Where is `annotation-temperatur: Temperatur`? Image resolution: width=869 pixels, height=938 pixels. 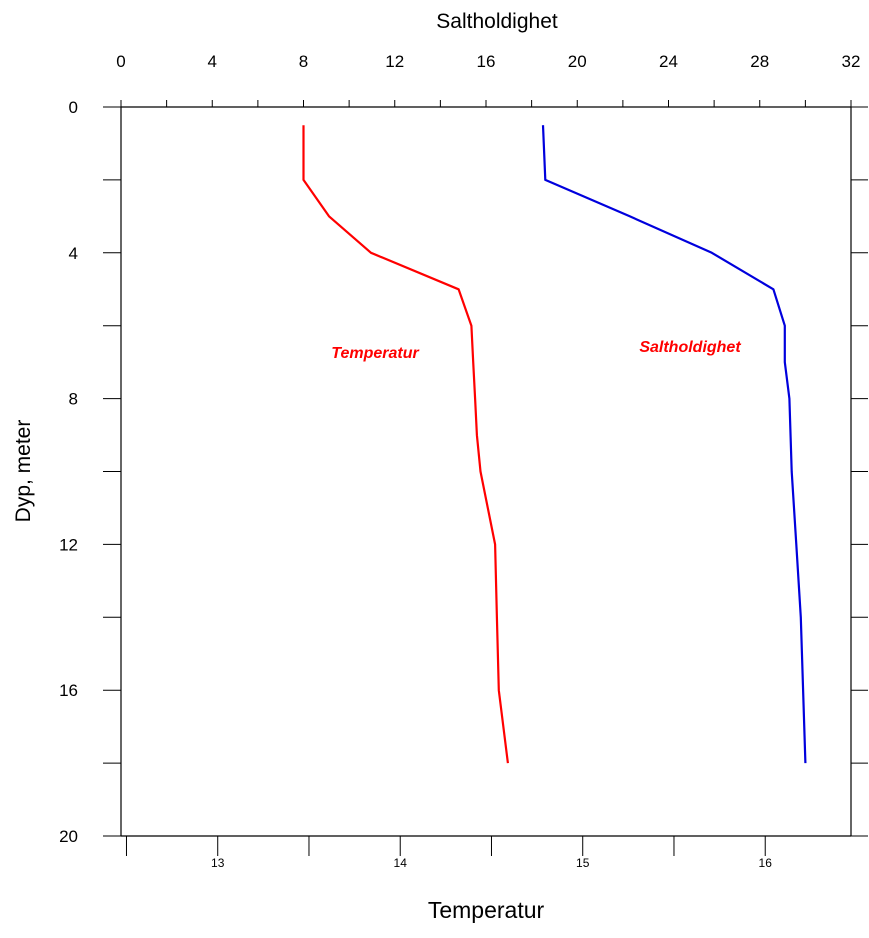
annotation-temperatur: Temperatur is located at coordinates (375, 353).